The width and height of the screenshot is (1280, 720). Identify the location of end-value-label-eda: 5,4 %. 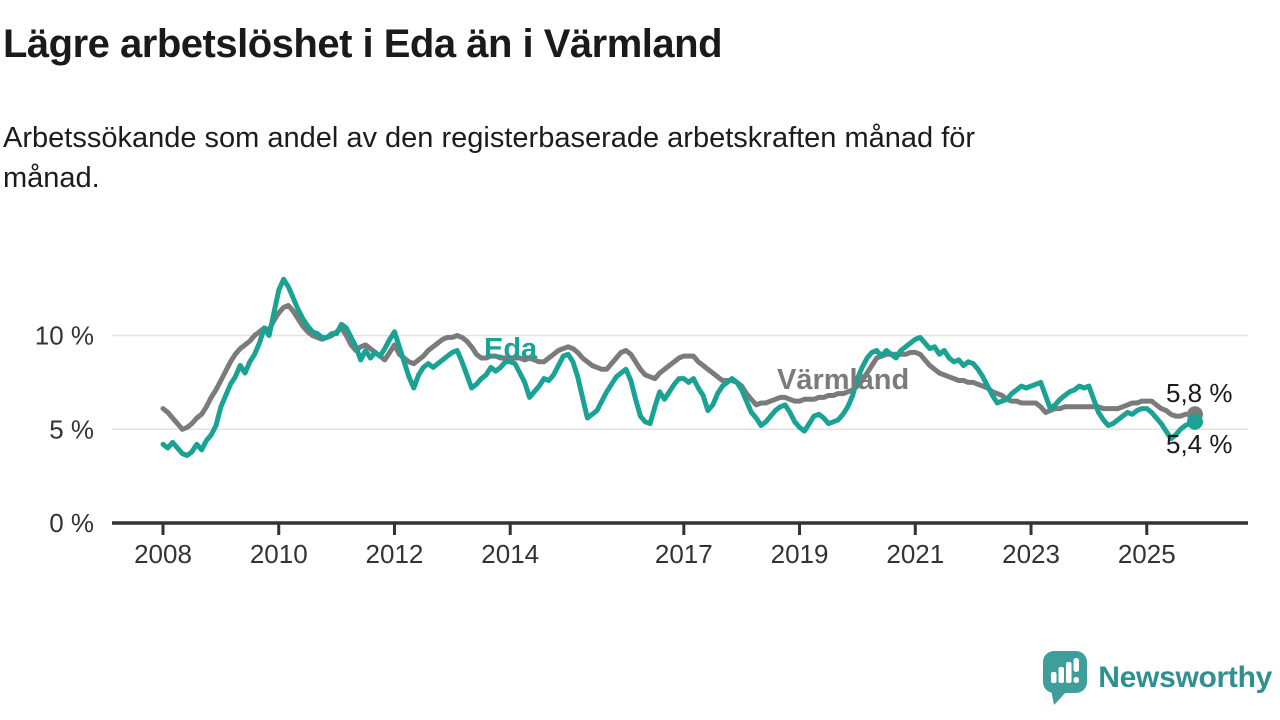
(1199, 444).